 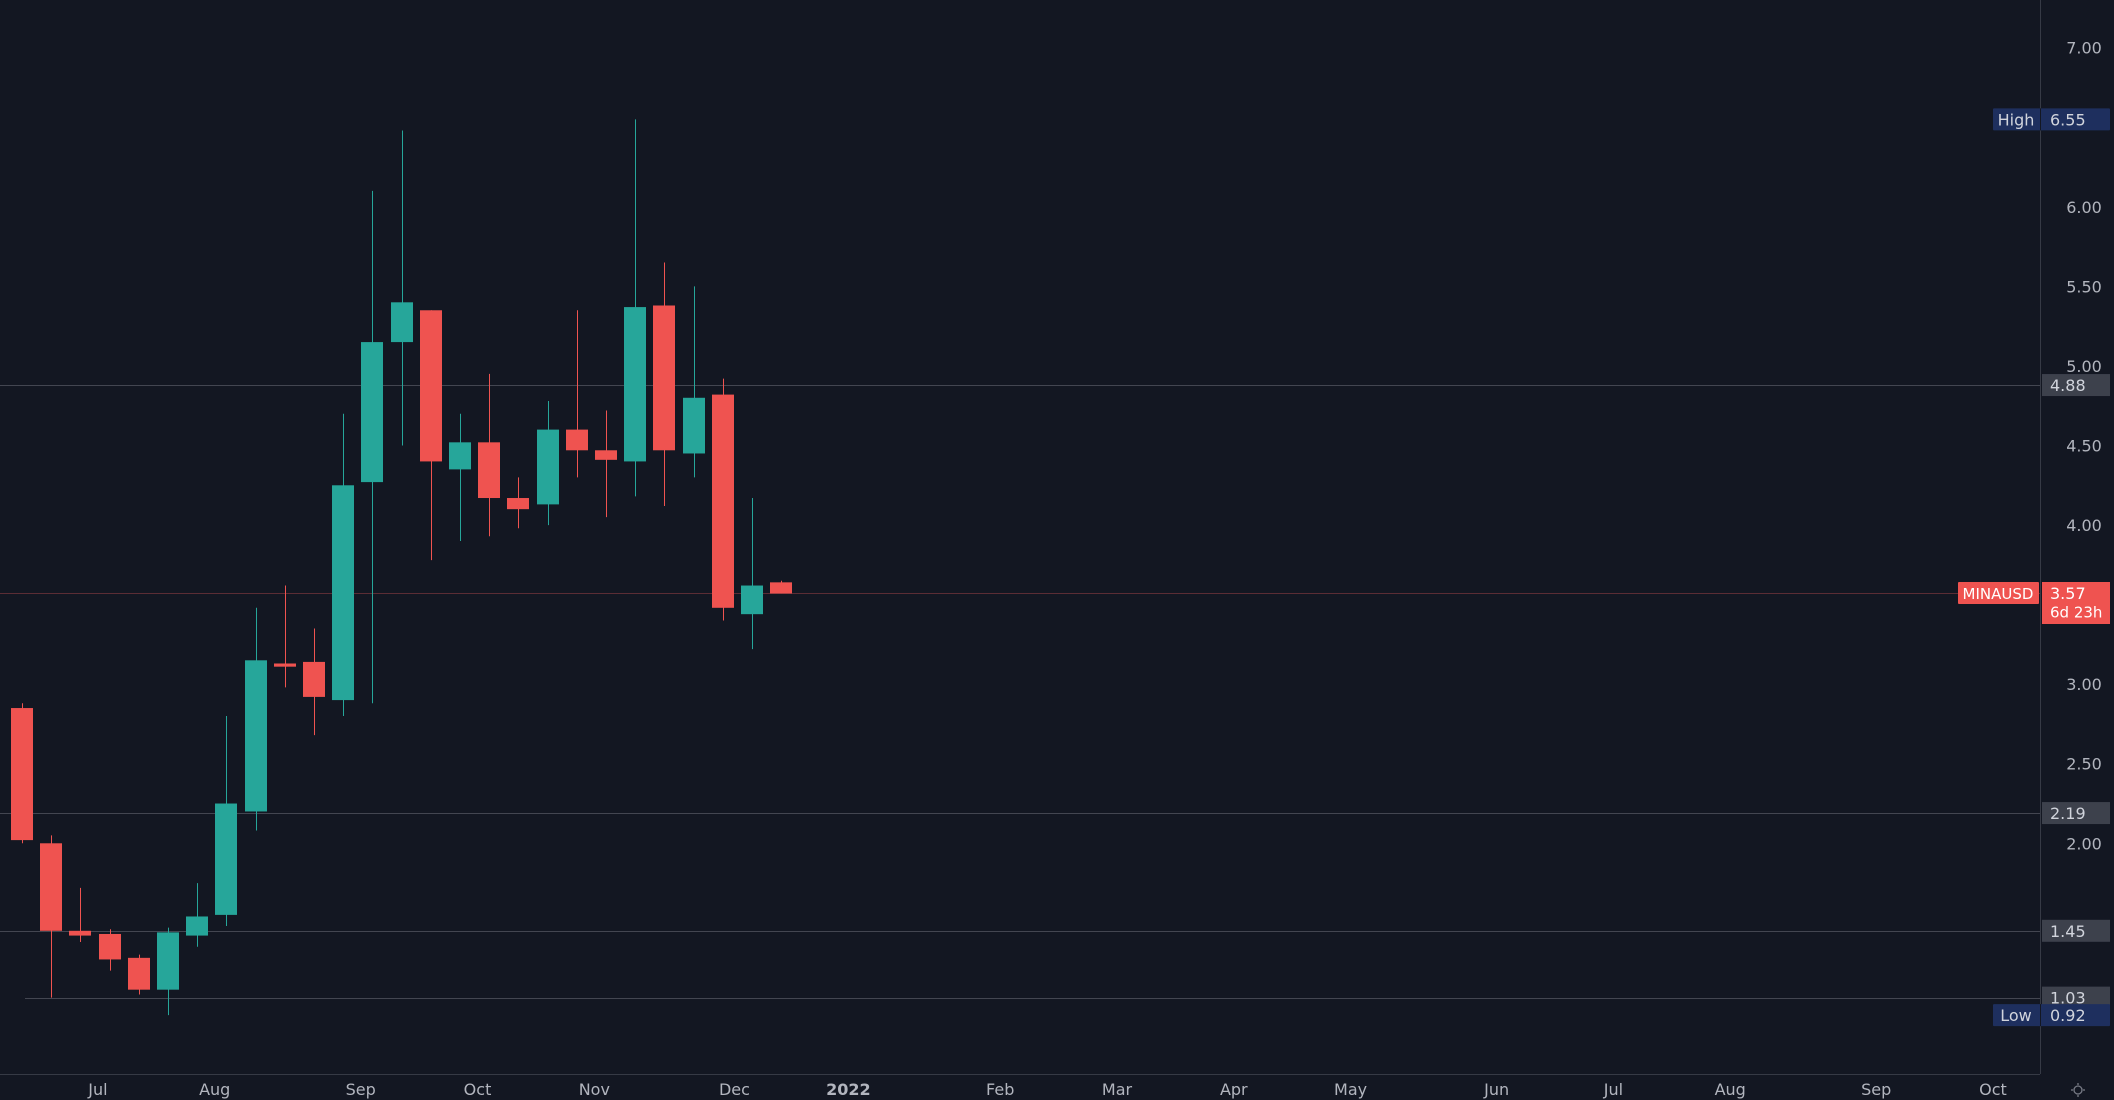 I want to click on level-price-label: 1.03, so click(x=2076, y=997).